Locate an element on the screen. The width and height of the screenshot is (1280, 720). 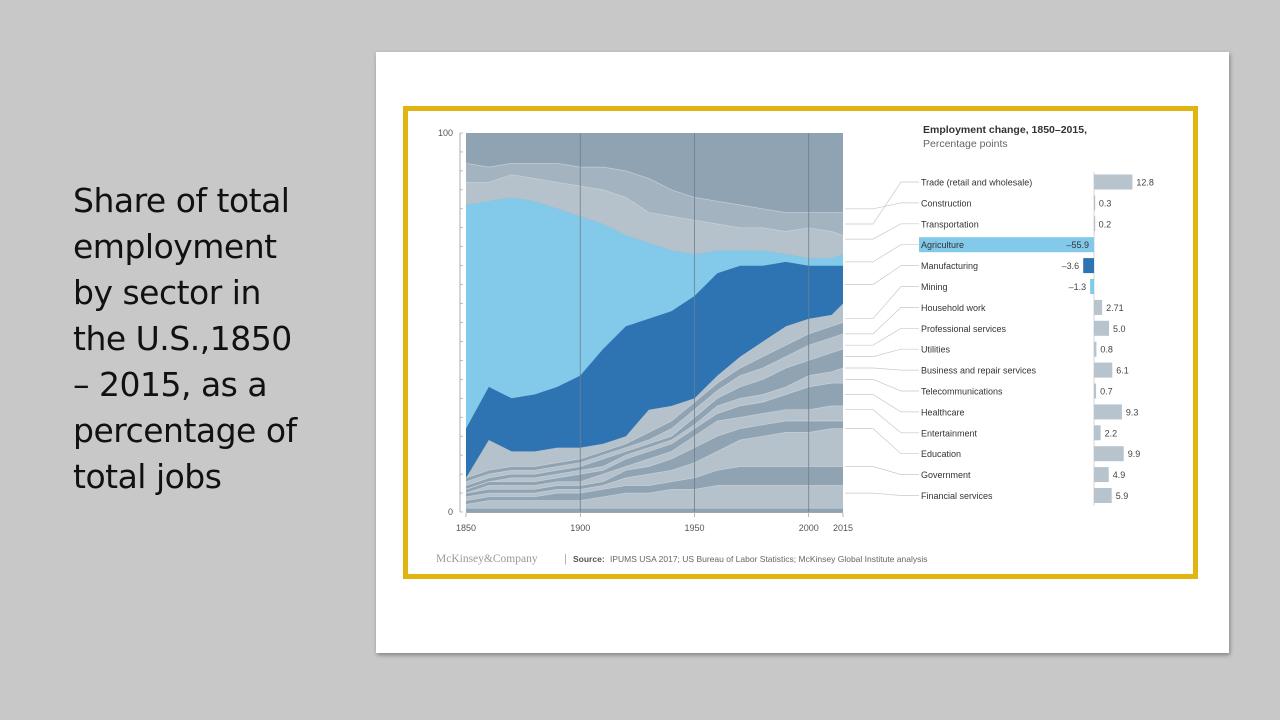
bar-category-label: Professional services is located at coordinates (964, 329).